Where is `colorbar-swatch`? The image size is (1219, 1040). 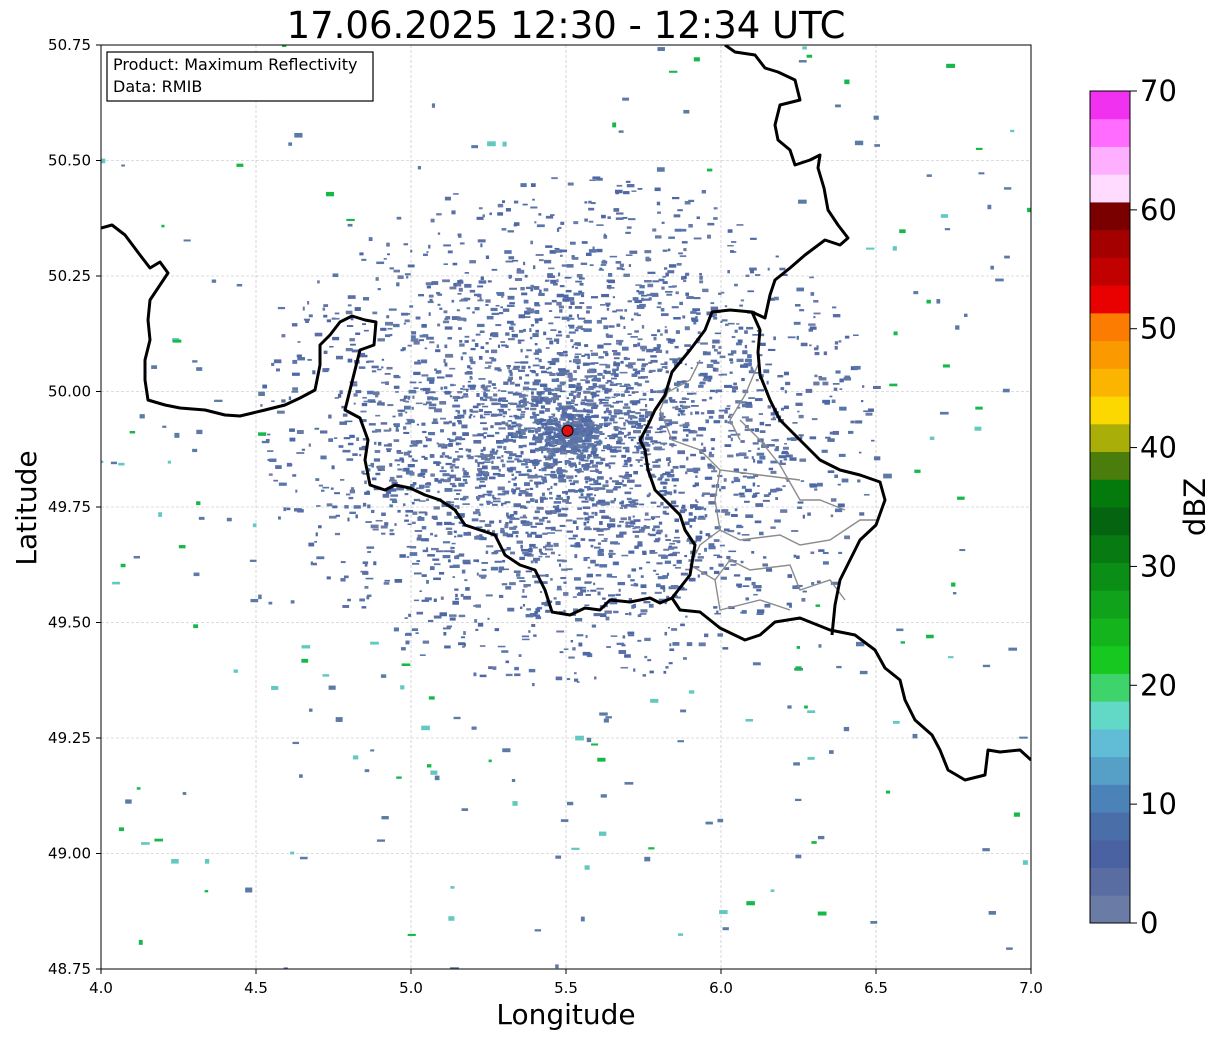 colorbar-swatch is located at coordinates (1110, 493).